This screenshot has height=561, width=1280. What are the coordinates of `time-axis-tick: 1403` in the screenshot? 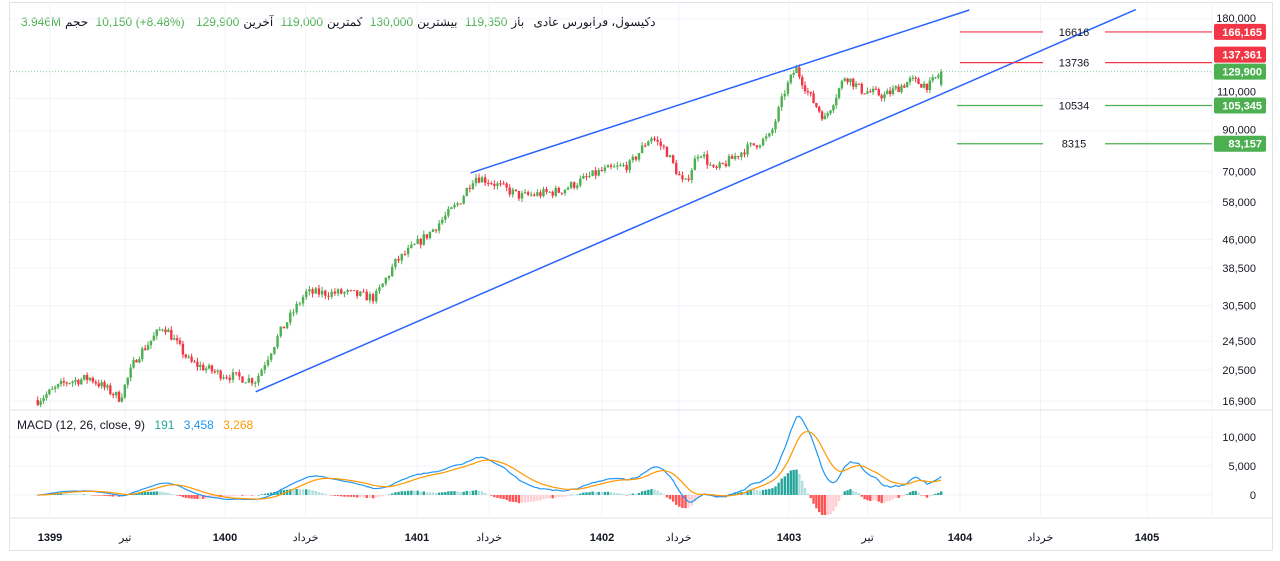 It's located at (789, 538).